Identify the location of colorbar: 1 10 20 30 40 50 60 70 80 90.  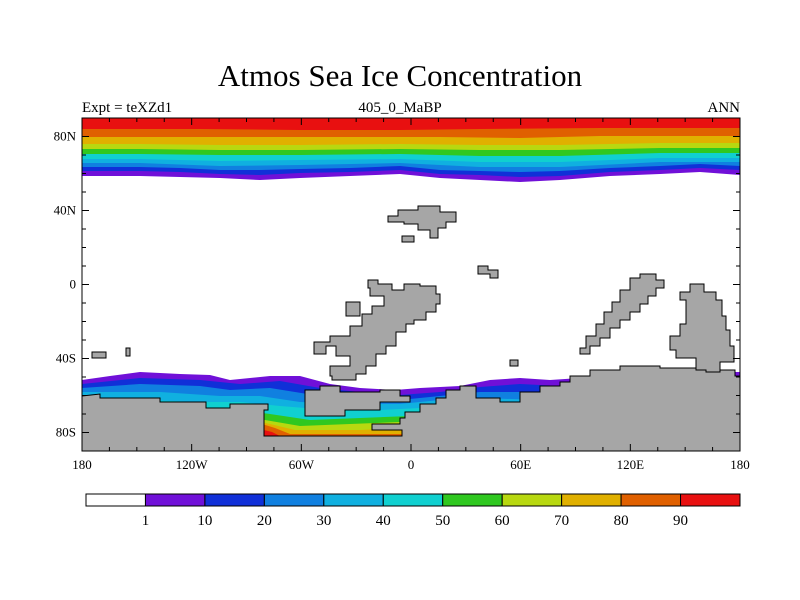
(413, 511).